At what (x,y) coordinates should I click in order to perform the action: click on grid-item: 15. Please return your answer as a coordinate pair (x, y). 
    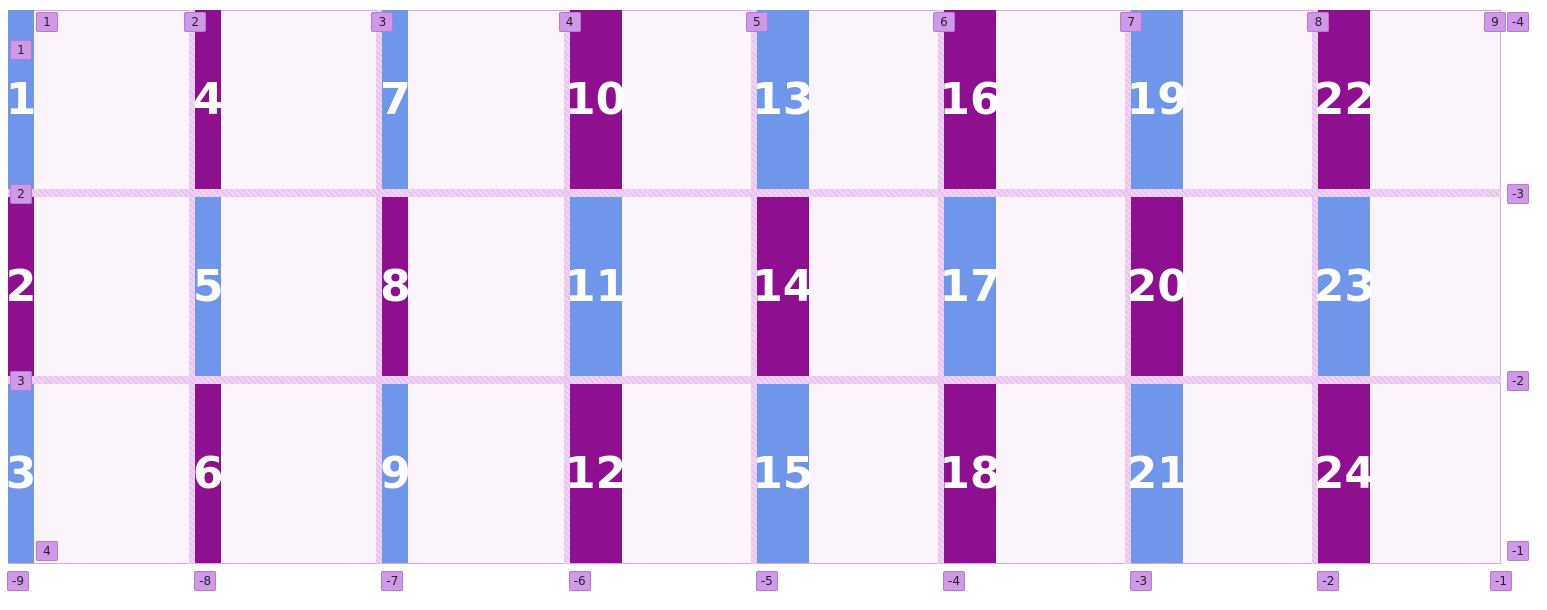
    Looking at the image, I should click on (782, 473).